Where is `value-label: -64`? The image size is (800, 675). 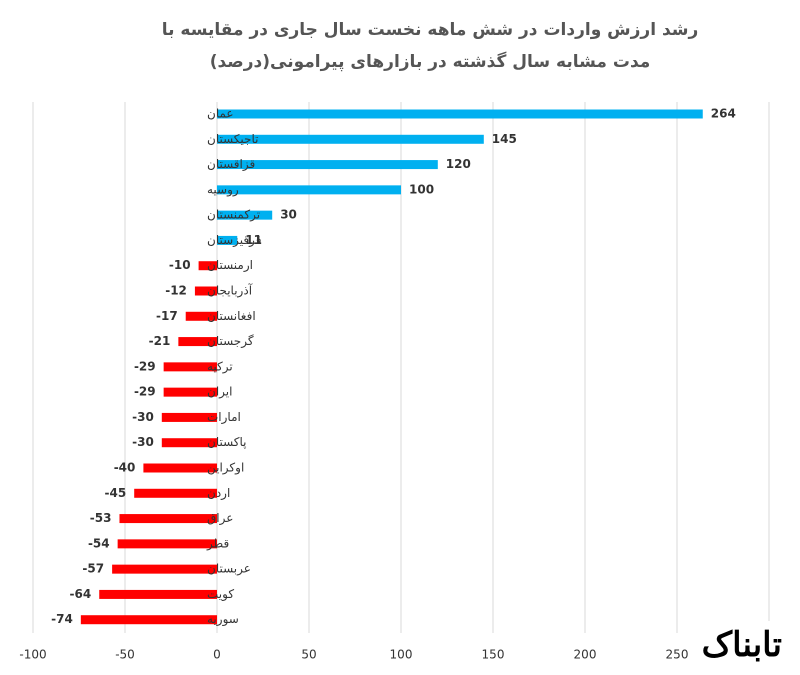 value-label: -64 is located at coordinates (81, 594).